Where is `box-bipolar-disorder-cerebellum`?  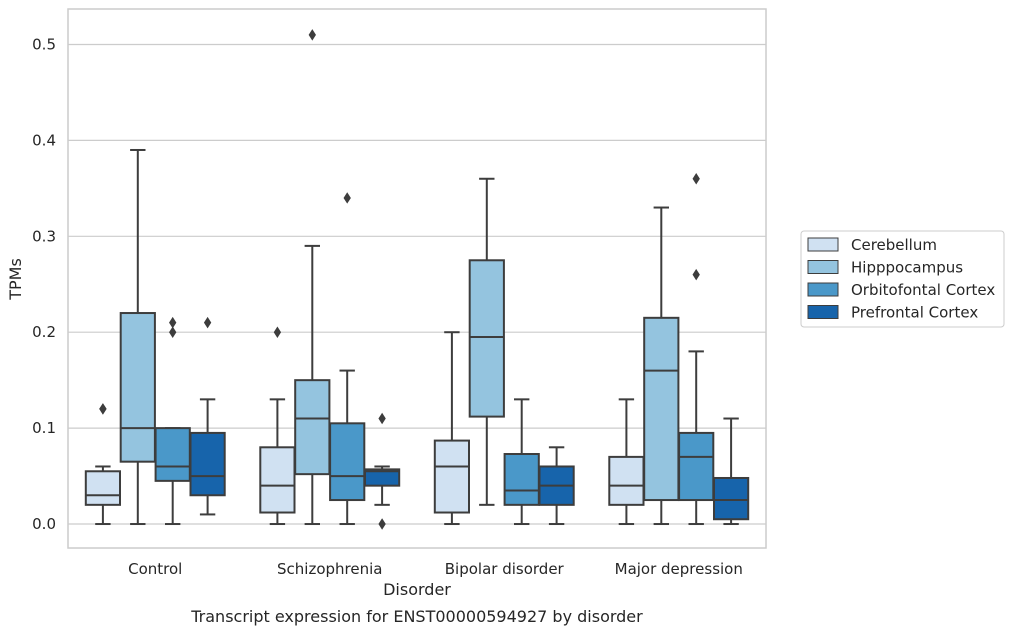
box-bipolar-disorder-cerebellum is located at coordinates (452, 428).